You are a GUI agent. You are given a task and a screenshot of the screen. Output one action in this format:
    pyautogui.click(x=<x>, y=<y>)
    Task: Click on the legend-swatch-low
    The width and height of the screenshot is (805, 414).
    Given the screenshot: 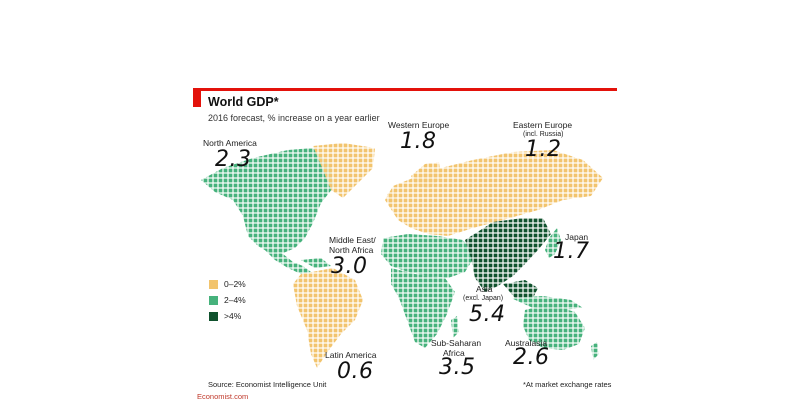 What is the action you would take?
    pyautogui.click(x=213, y=284)
    